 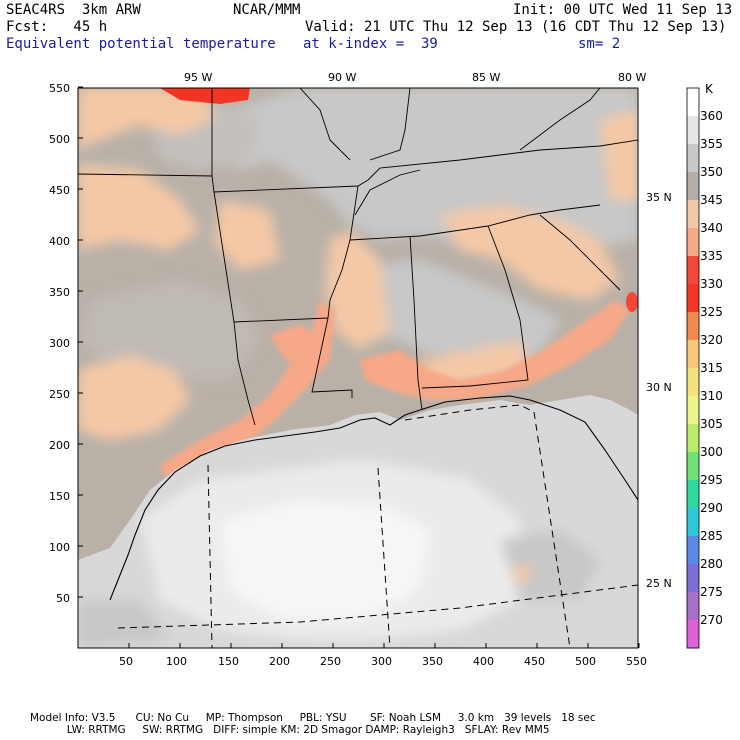 I want to click on lon-label-80w: 80 W, so click(x=632, y=77).